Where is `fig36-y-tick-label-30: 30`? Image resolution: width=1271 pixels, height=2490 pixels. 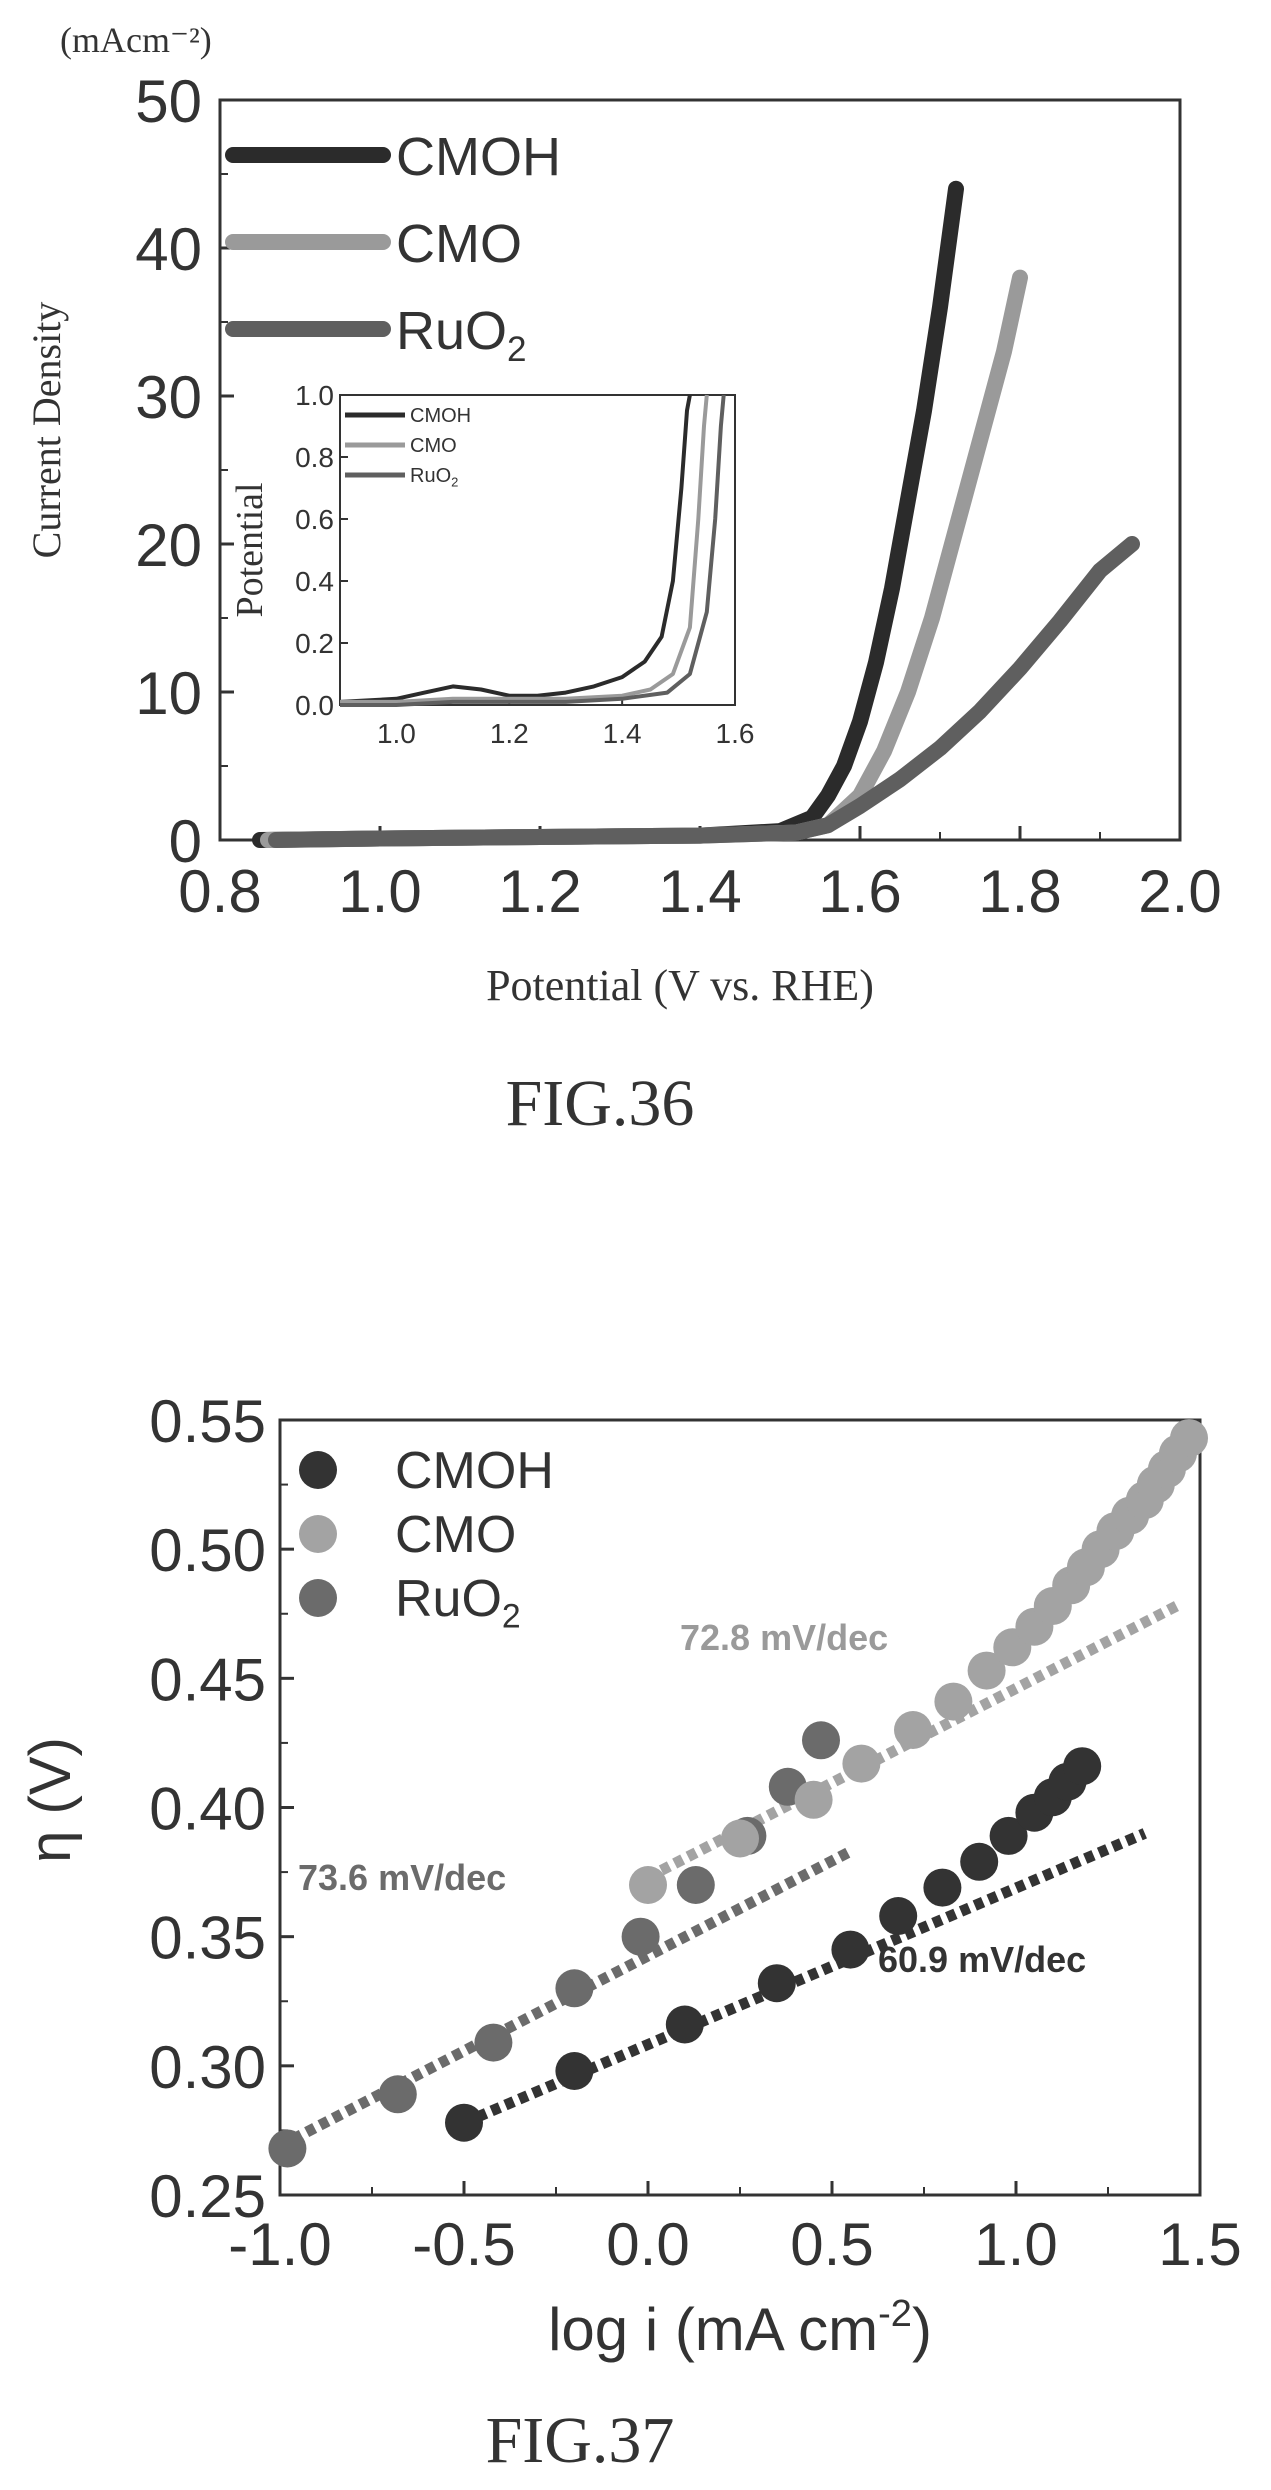
fig36-y-tick-label-30: 30 is located at coordinates (168, 397).